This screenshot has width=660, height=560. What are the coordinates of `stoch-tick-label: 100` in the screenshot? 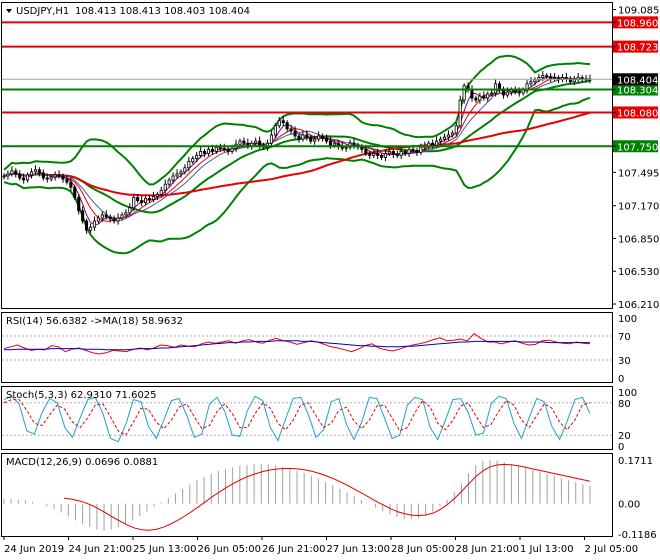 It's located at (627, 393).